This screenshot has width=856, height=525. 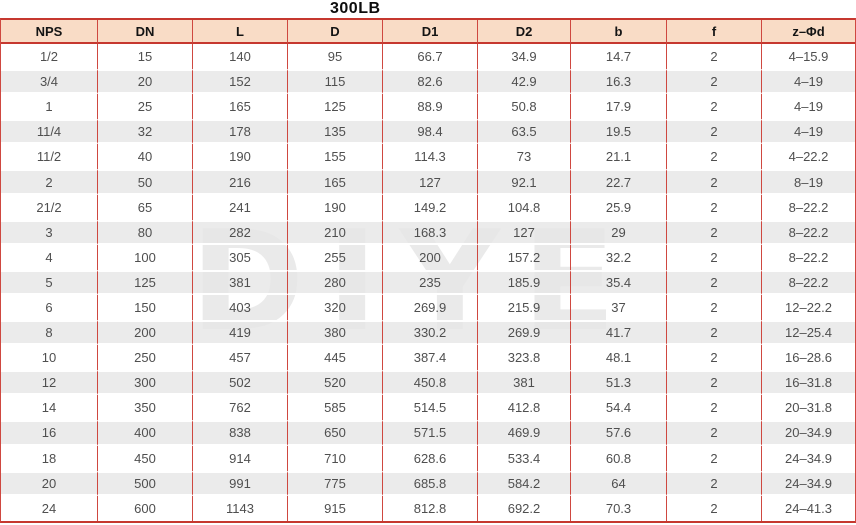 What do you see at coordinates (619, 358) in the screenshot?
I see `table-cell: 48.1` at bounding box center [619, 358].